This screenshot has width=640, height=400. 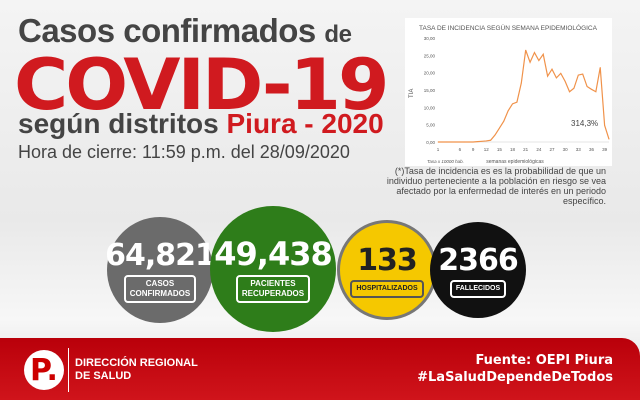 I want to click on label-line: CASOS, so click(x=160, y=283).